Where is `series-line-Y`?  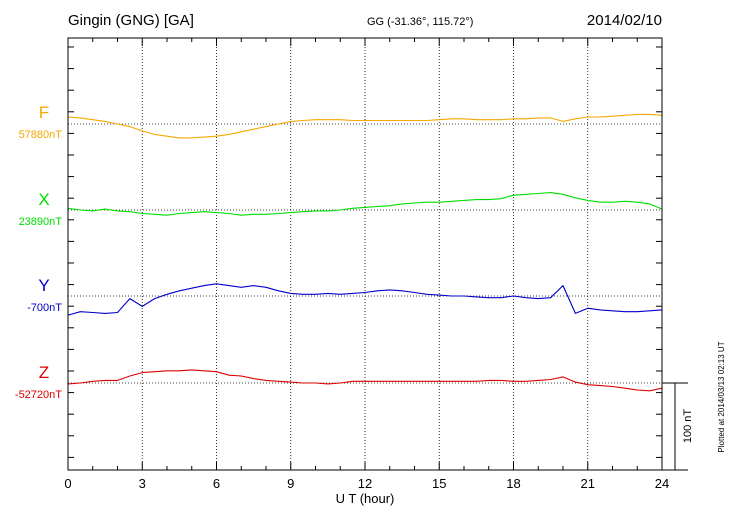
series-line-Y is located at coordinates (365, 299).